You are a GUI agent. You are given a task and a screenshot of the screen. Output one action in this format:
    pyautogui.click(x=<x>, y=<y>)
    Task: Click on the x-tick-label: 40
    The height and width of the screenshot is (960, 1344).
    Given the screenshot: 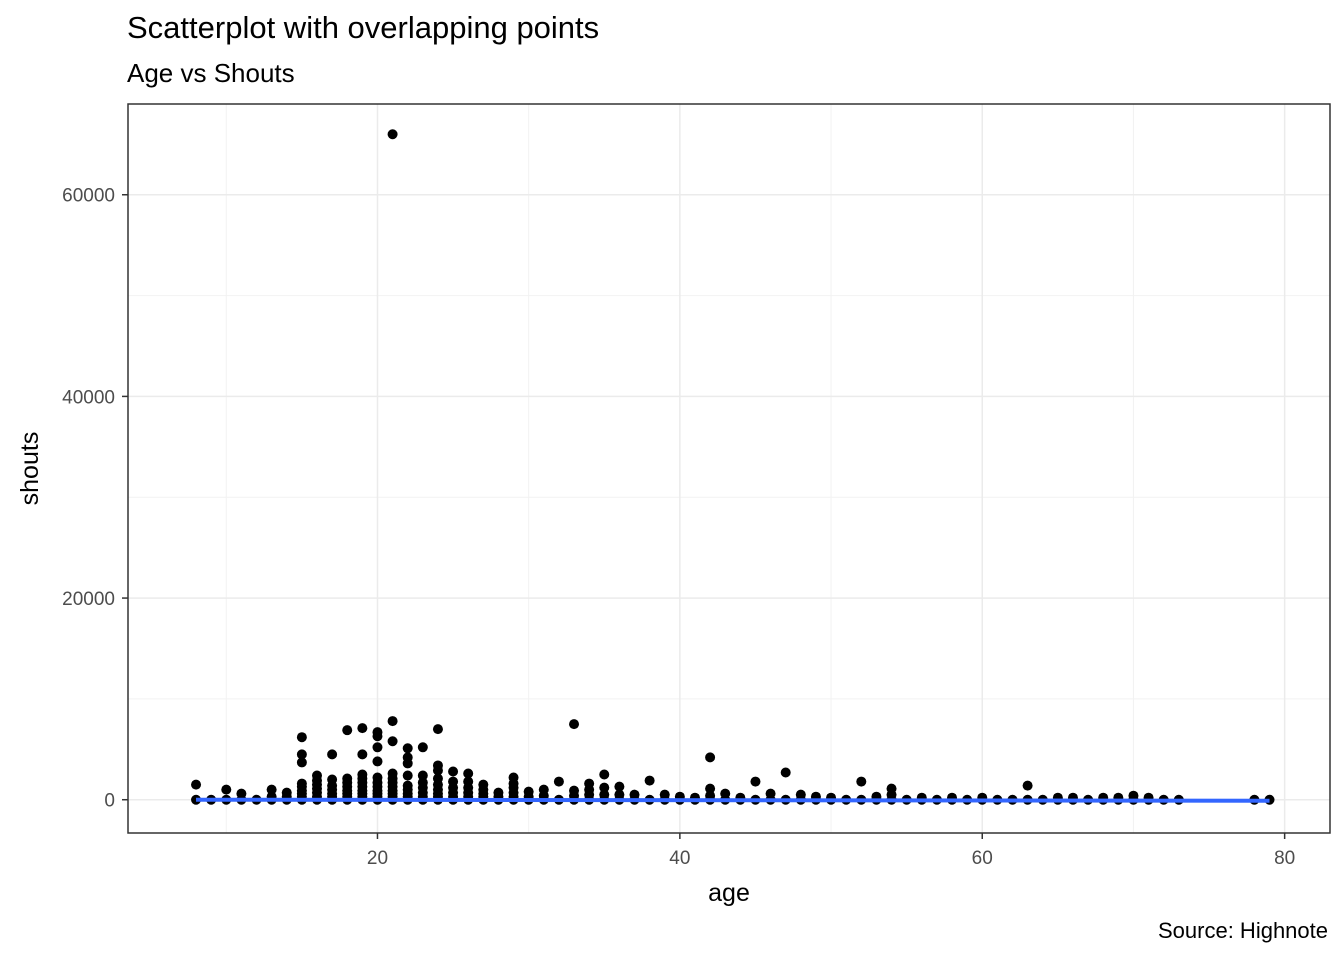 What is the action you would take?
    pyautogui.click(x=679, y=858)
    